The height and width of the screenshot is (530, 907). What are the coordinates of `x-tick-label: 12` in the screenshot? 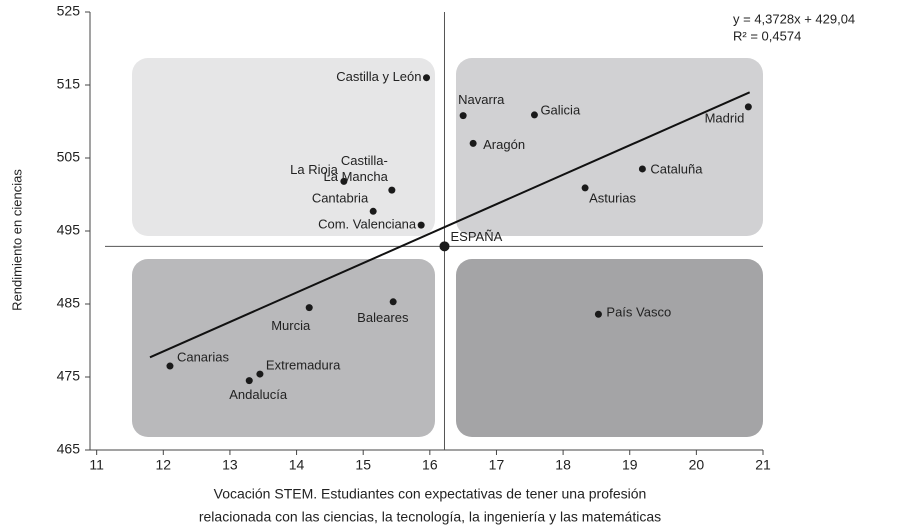 It's located at (164, 465).